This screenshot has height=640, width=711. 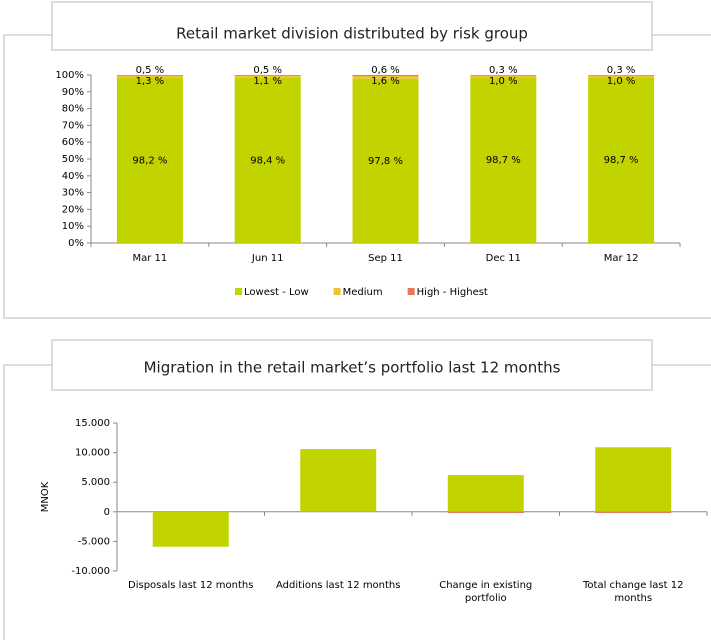 What do you see at coordinates (150, 258) in the screenshot?
I see `x-tick-label: Mar 11` at bounding box center [150, 258].